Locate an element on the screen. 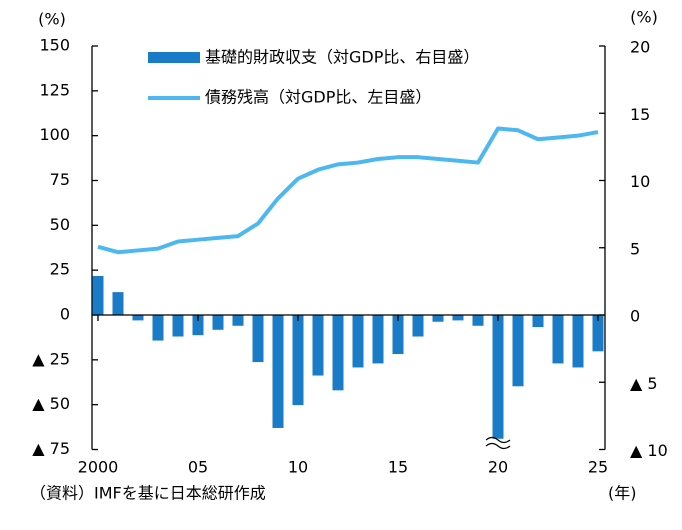 The image size is (682, 530). legend-label: 債務残高（対GDP比、左目盛） is located at coordinates (318, 97).